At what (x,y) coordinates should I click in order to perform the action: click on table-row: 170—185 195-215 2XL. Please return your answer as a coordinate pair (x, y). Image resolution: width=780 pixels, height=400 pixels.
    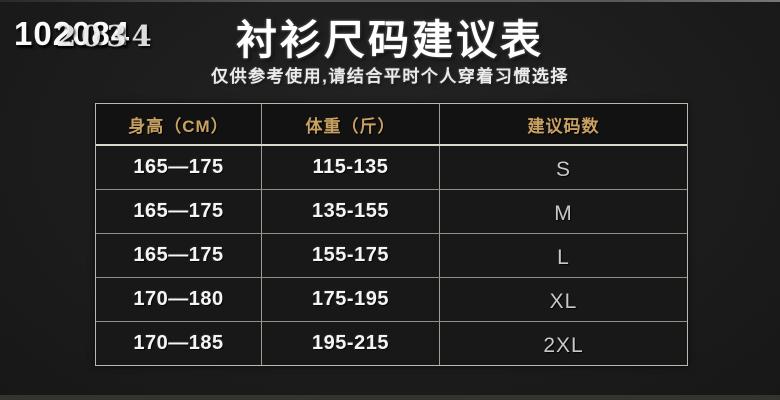
    Looking at the image, I should click on (391, 343).